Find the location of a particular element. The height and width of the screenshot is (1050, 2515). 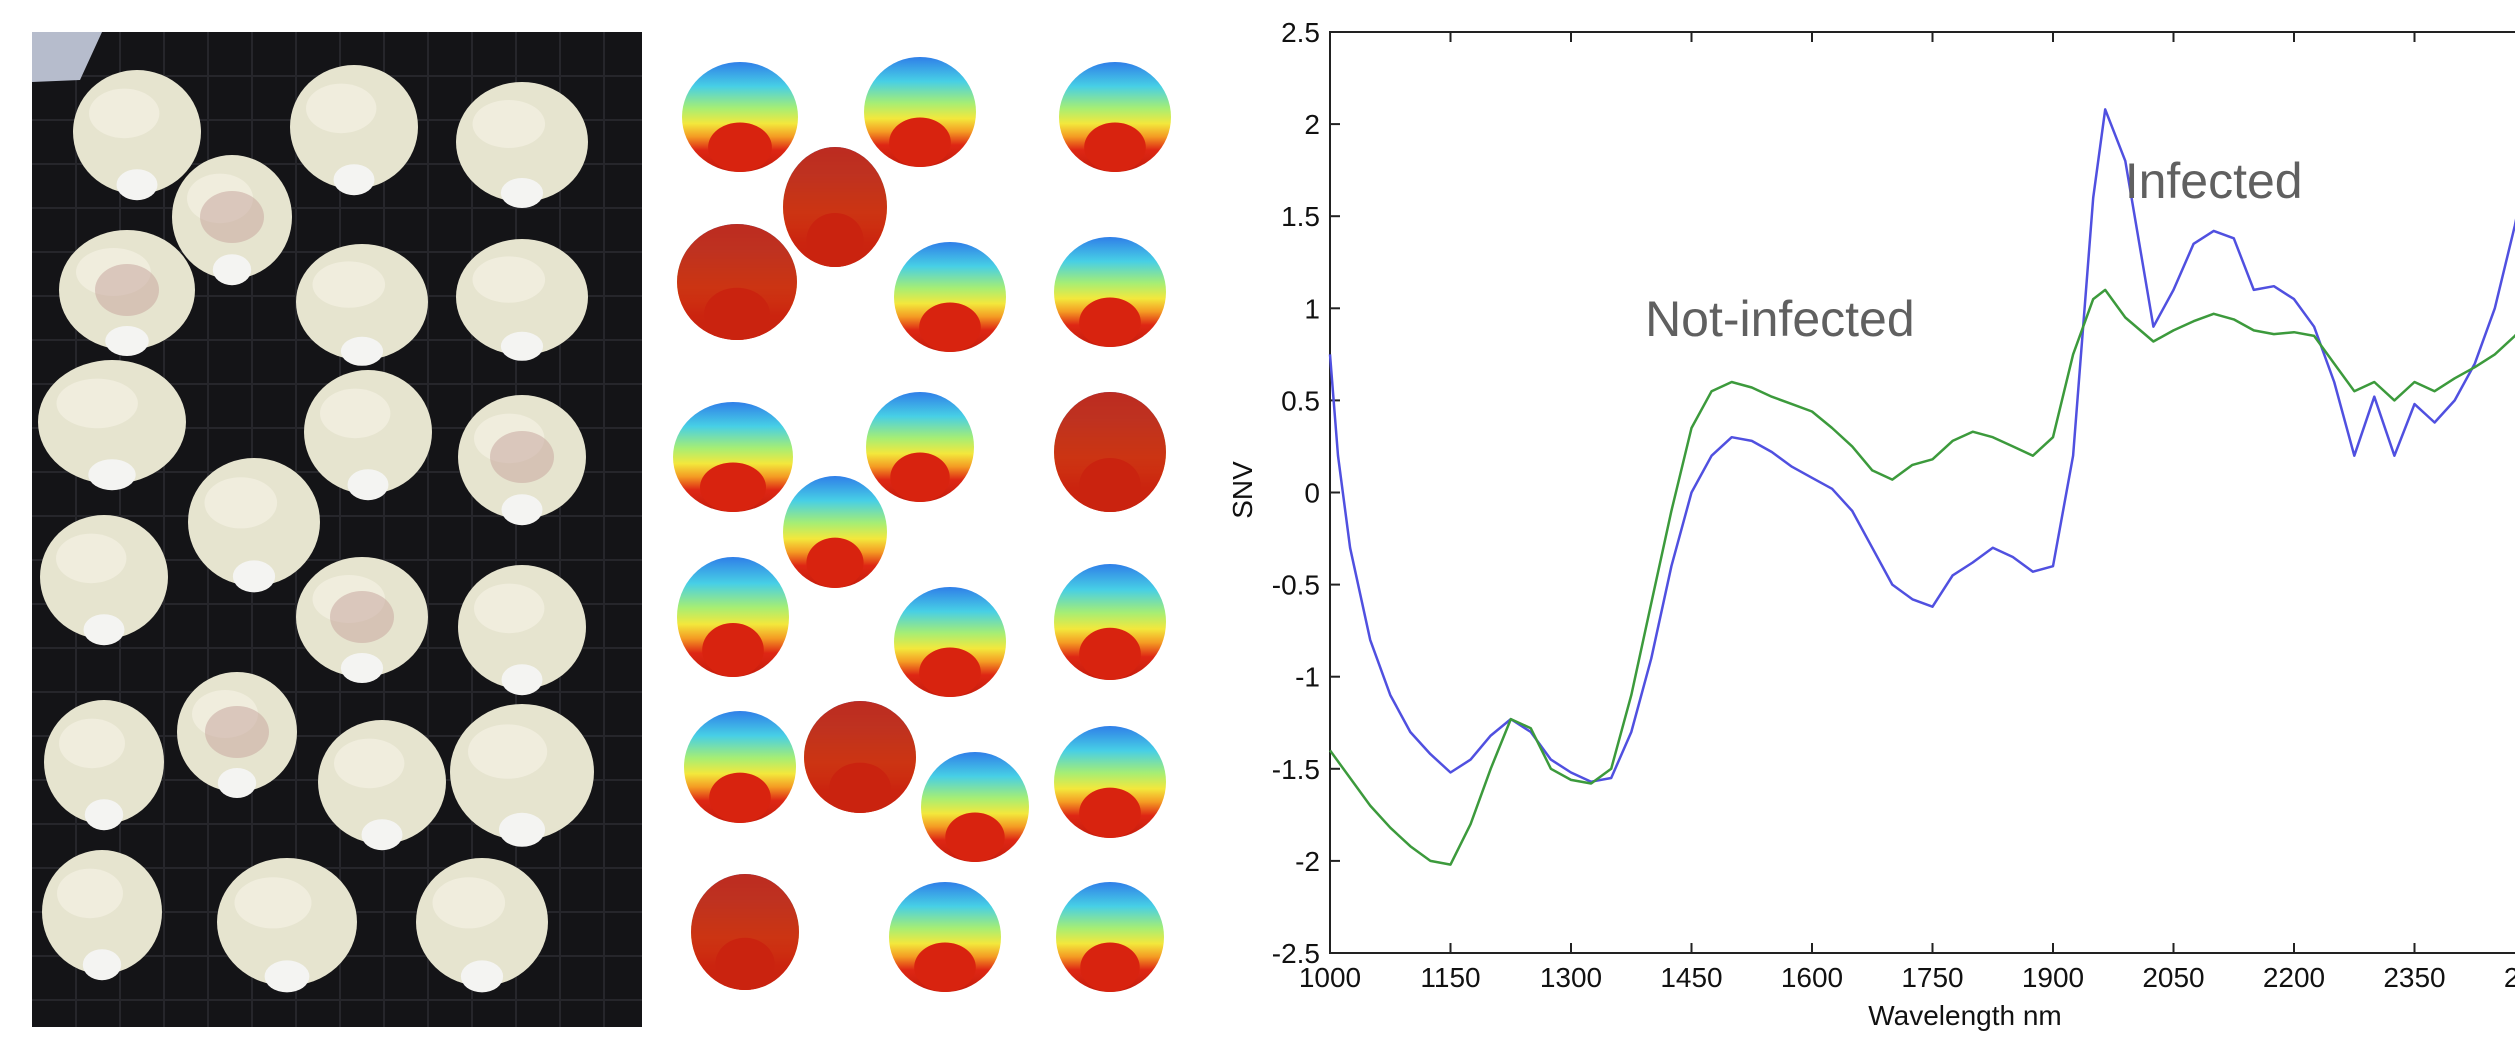

y-tick-label: -0.5 is located at coordinates (1296, 585).